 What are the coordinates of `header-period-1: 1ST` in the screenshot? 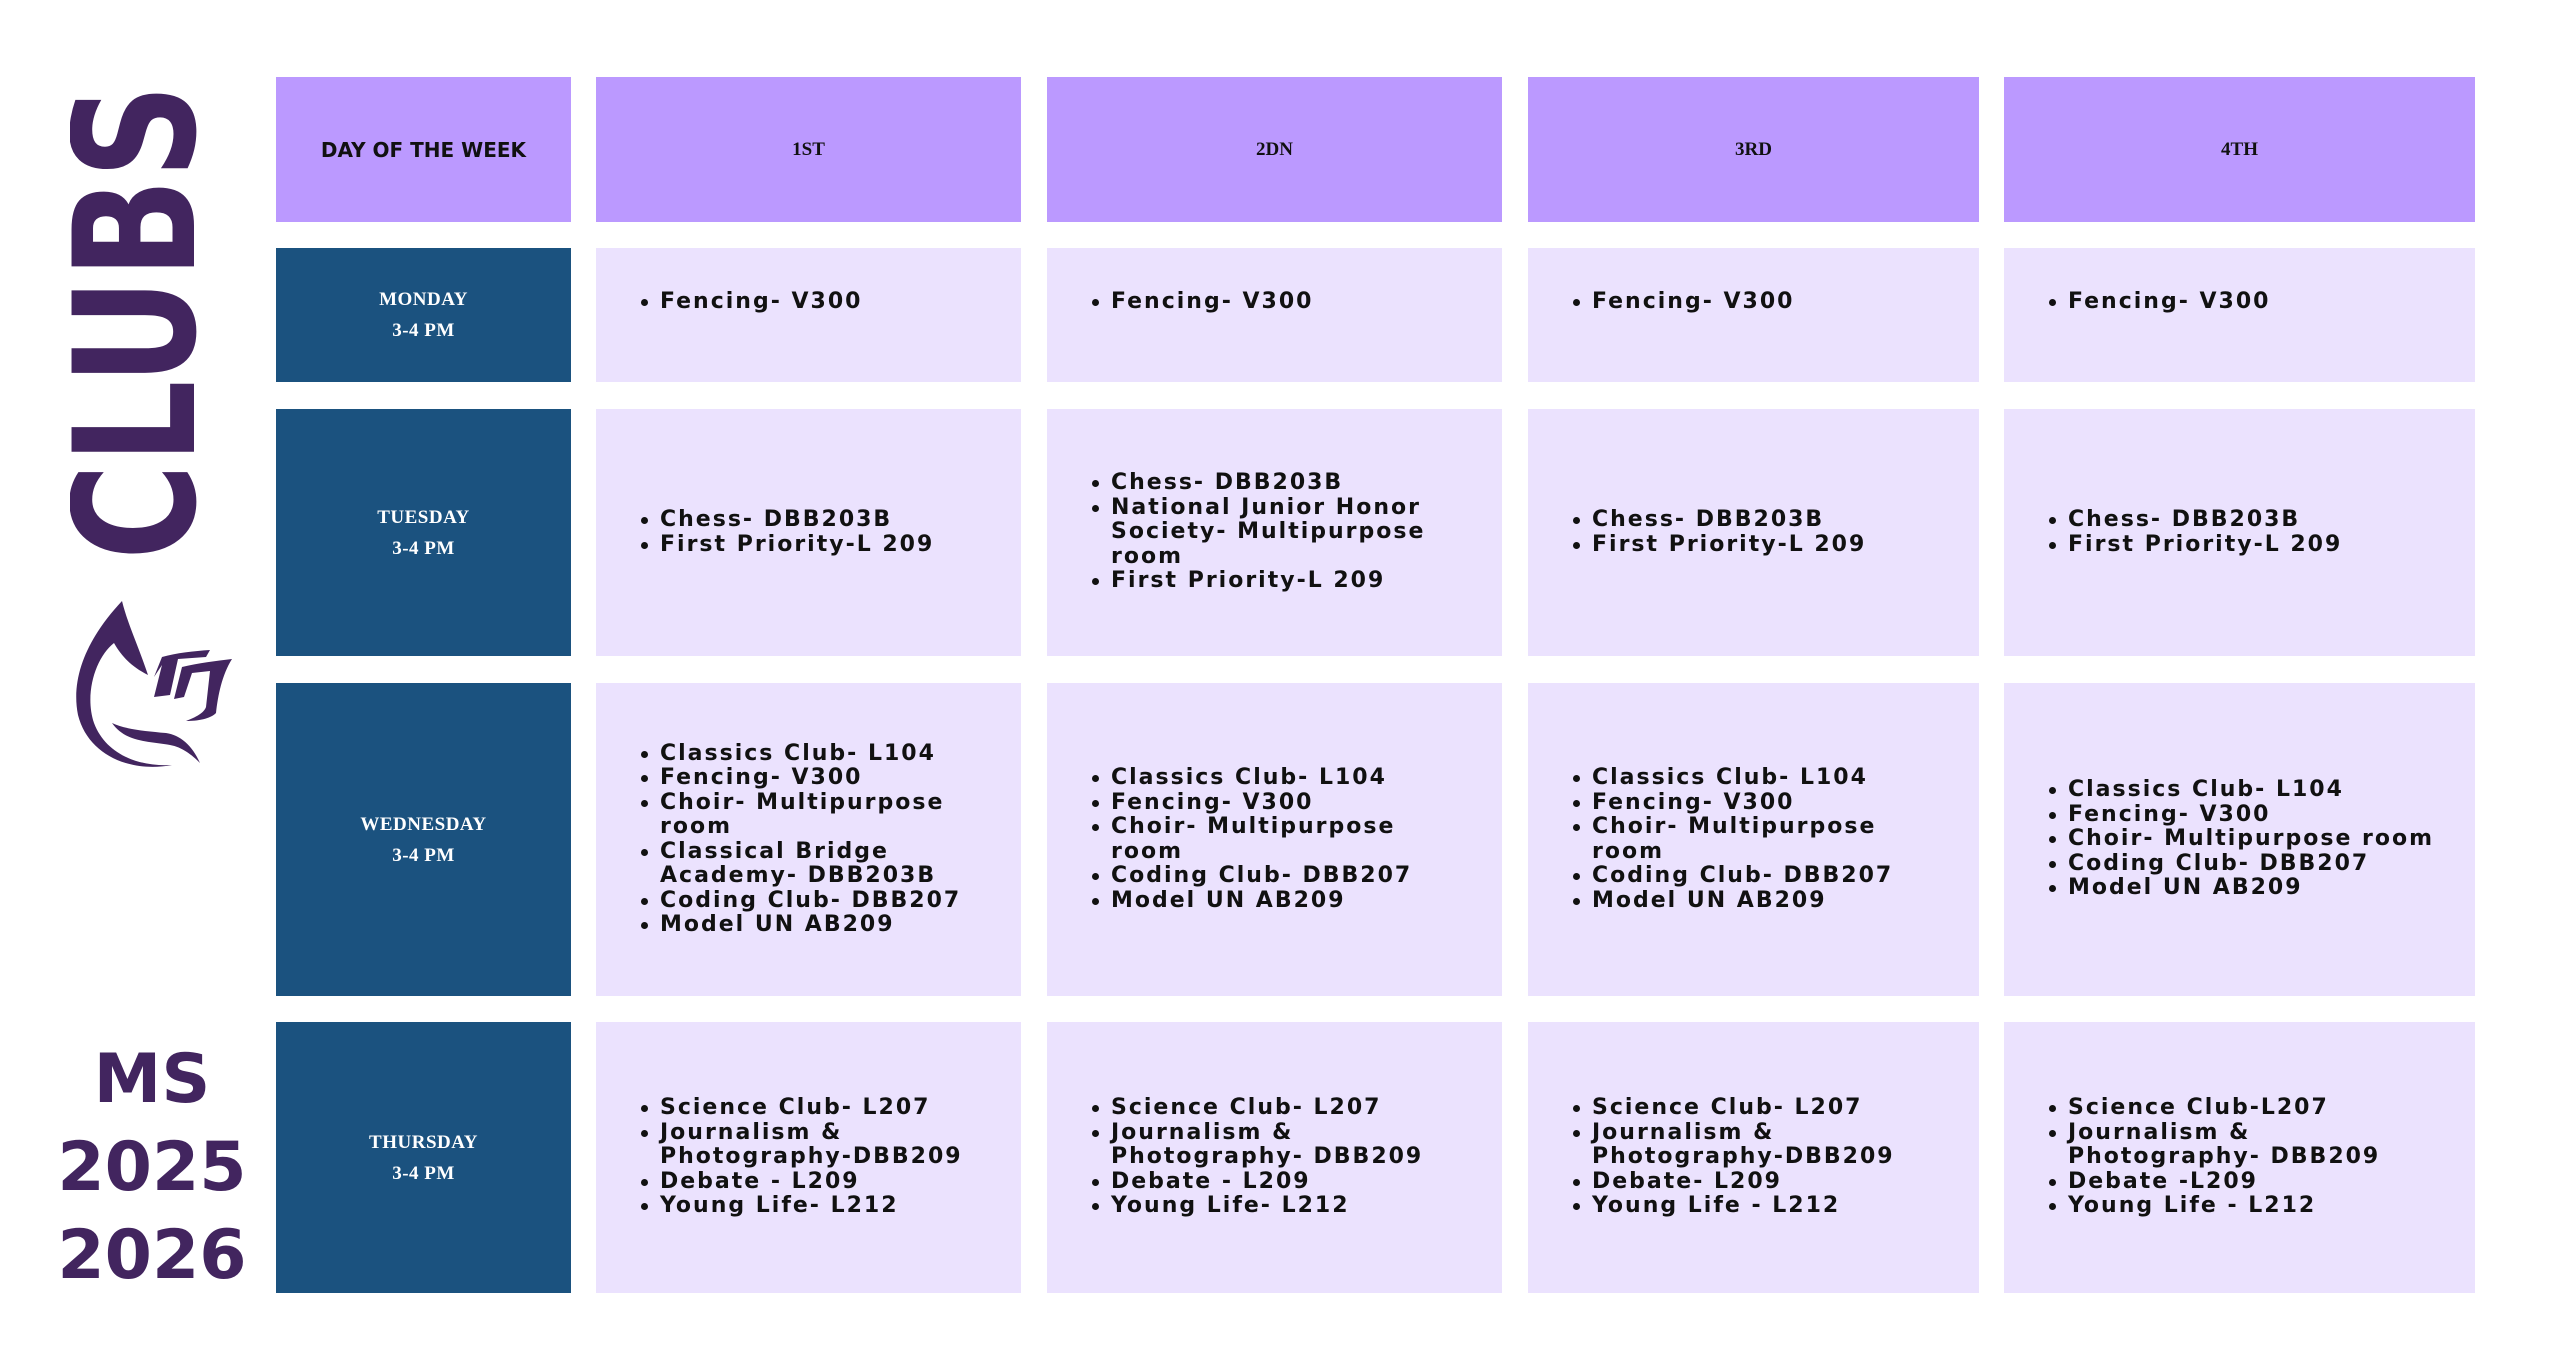 It's located at (808, 149).